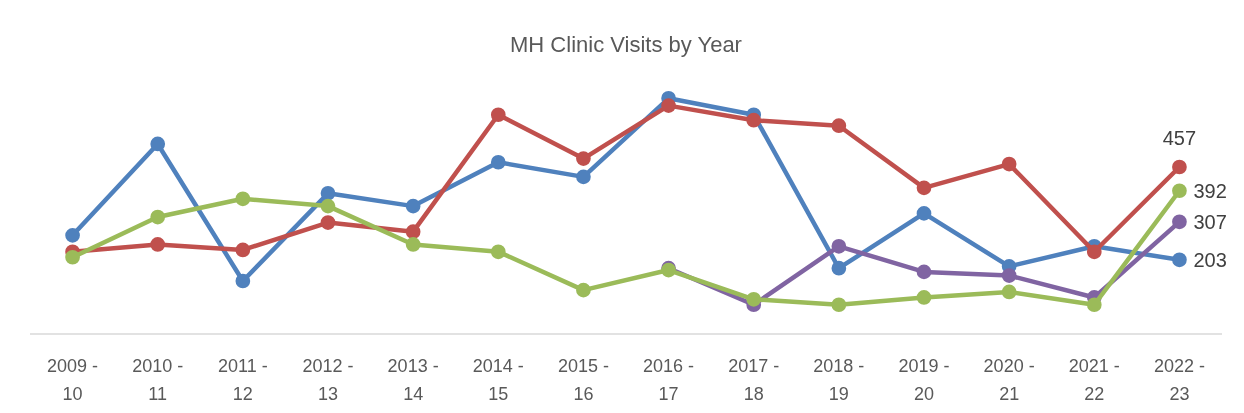 The height and width of the screenshot is (413, 1244). Describe the element at coordinates (924, 380) in the screenshot. I see `x-tick-label: 2019 - 20` at that location.